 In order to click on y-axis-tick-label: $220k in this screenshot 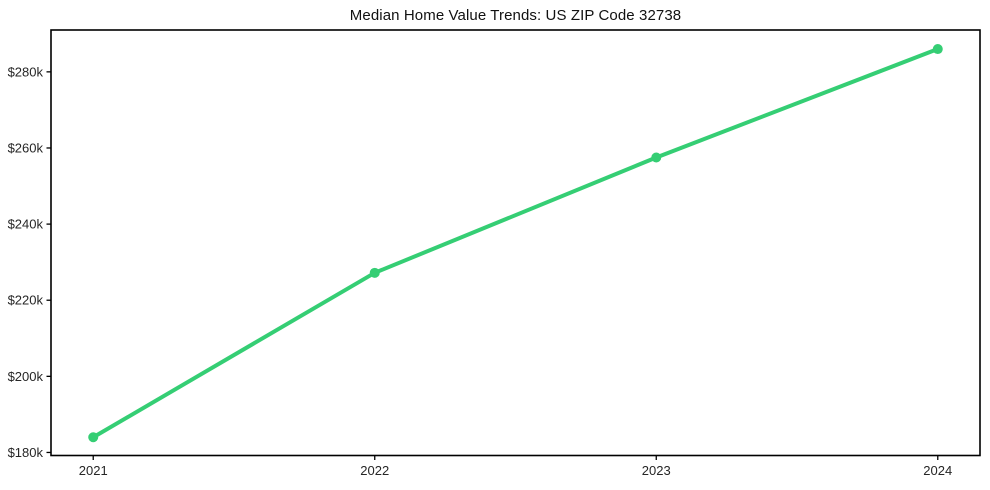, I will do `click(26, 300)`.